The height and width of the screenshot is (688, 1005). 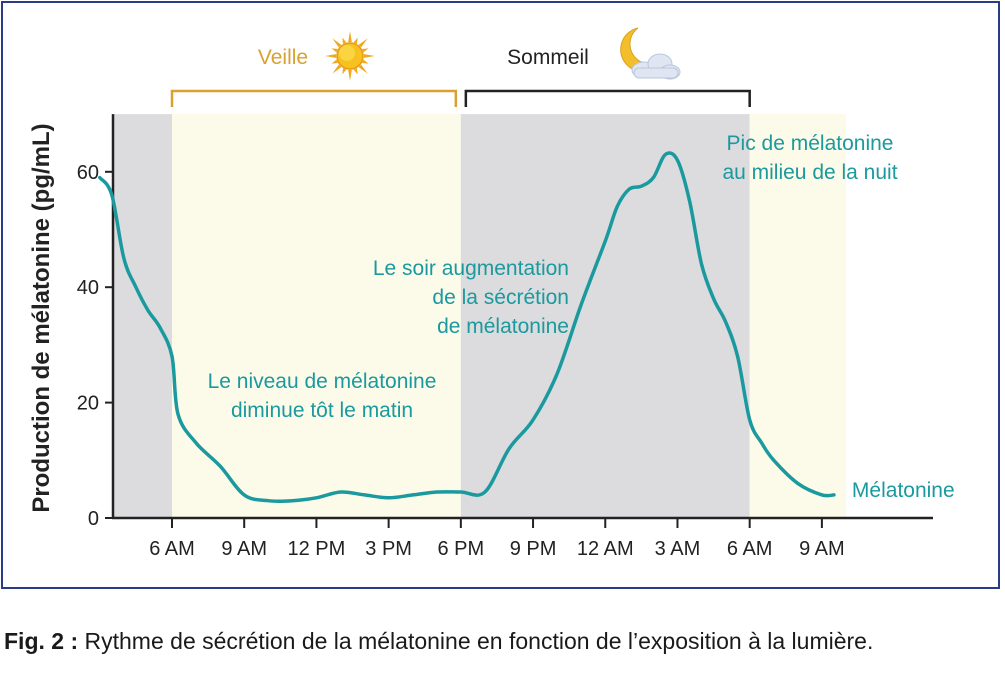 I want to click on x-tick-label: 3 AM, so click(x=678, y=549).